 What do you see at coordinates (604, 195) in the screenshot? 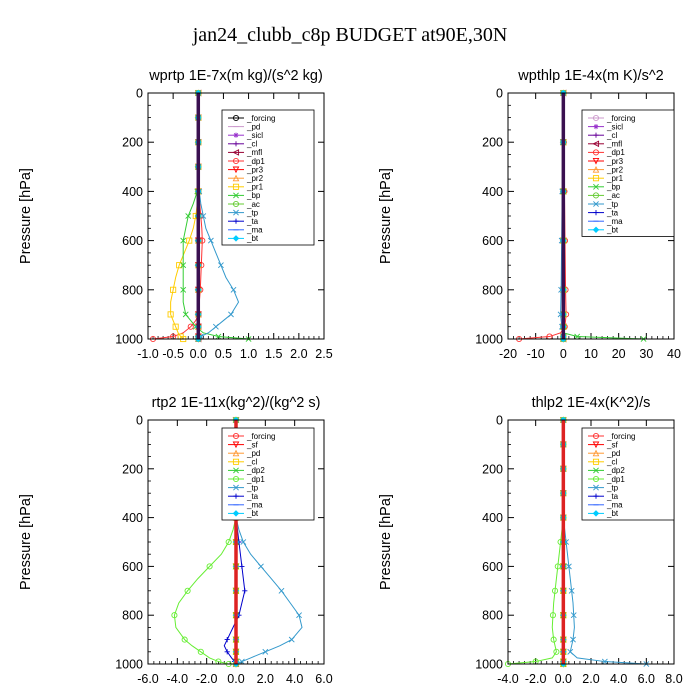
I see `legend-entry: _ac` at bounding box center [604, 195].